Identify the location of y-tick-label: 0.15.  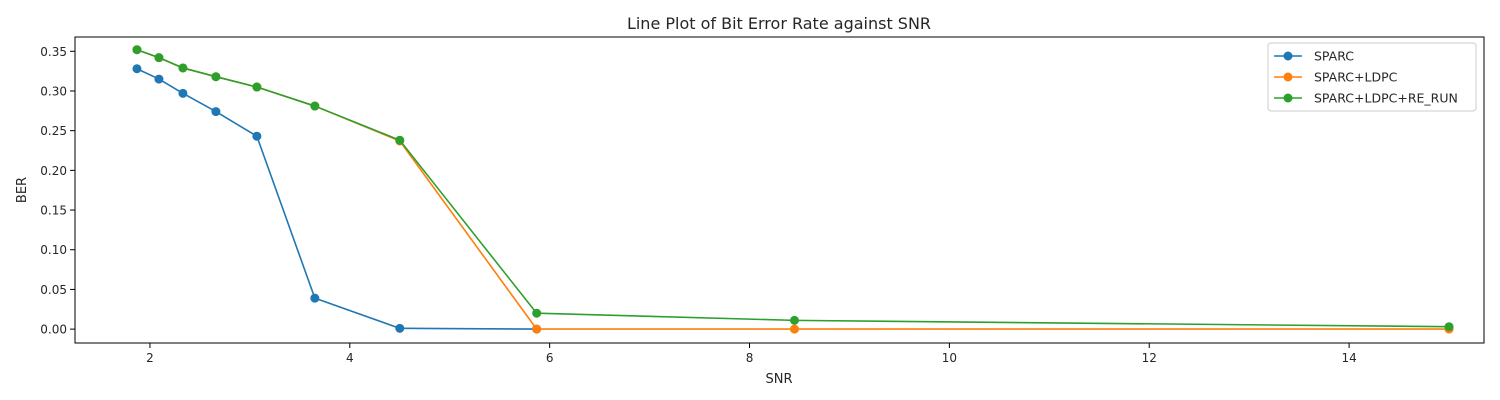
(53, 211).